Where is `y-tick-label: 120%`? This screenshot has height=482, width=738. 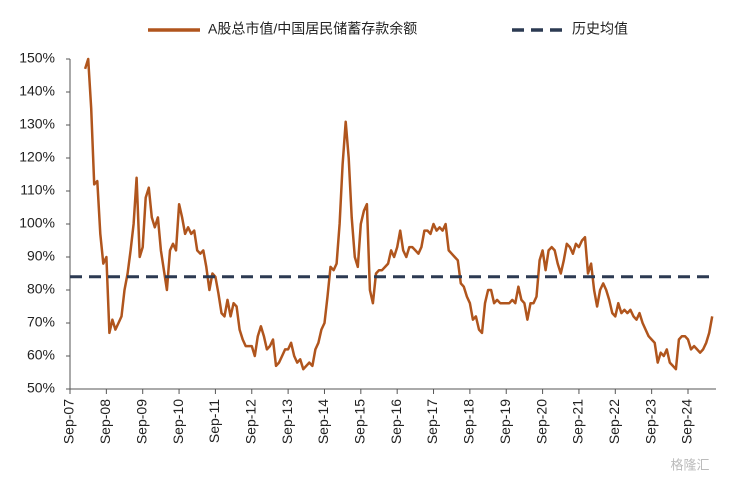
y-tick-label: 120% is located at coordinates (37, 157).